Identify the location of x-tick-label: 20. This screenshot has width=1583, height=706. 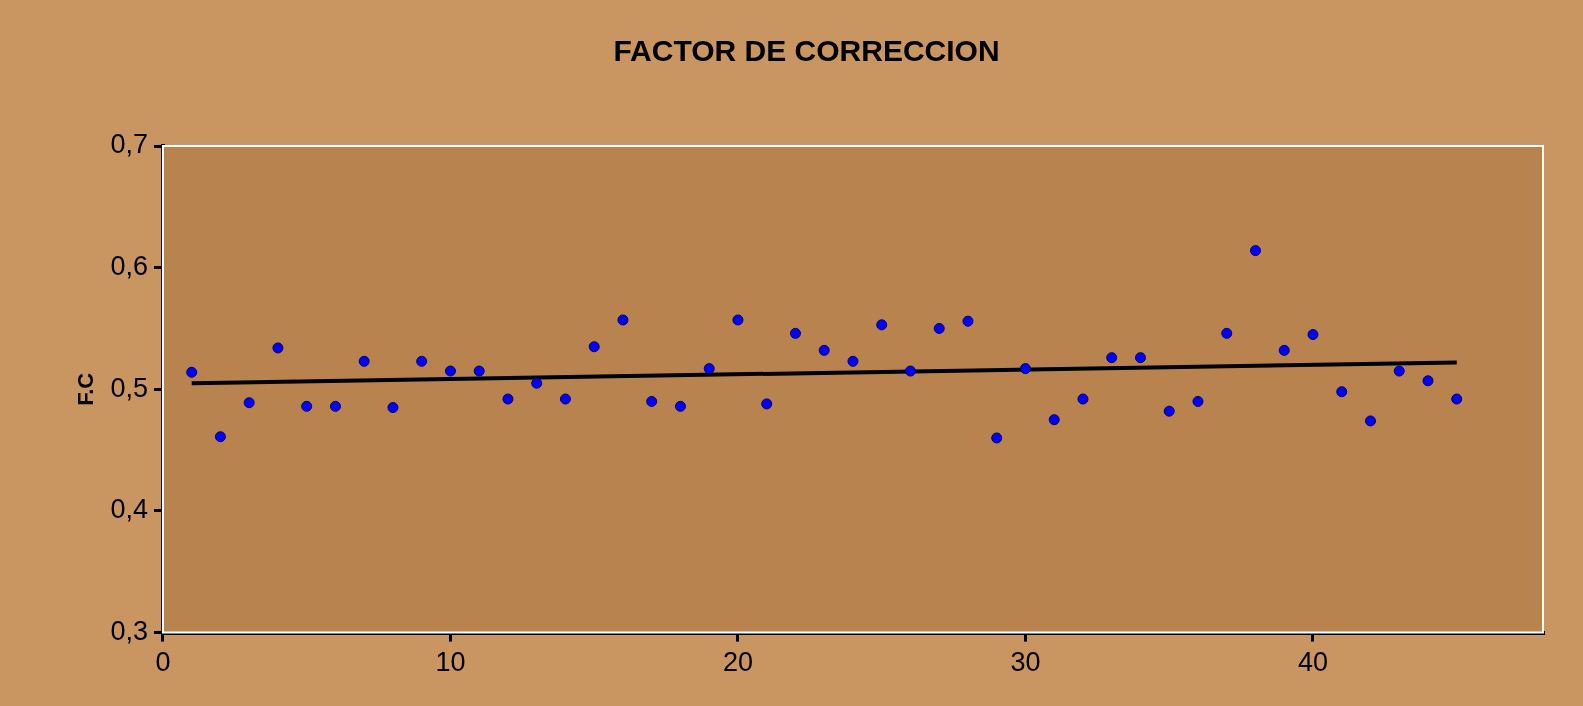
(737, 662).